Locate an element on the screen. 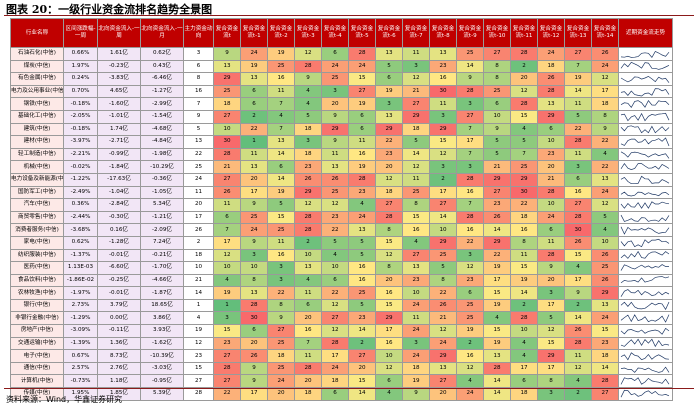 Image resolution: width=700 pixels, height=411 pixels. change: 0.36% is located at coordinates (80, 205).